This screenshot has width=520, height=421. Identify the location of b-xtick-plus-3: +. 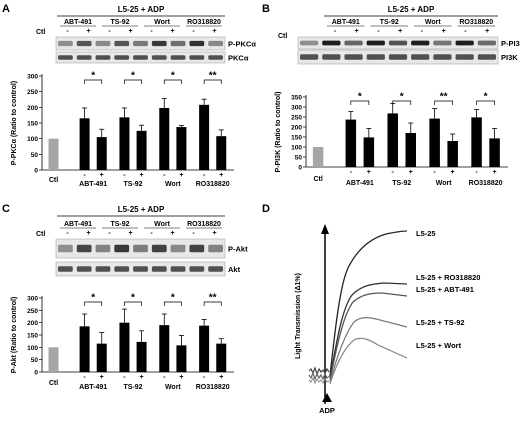
(495, 172).